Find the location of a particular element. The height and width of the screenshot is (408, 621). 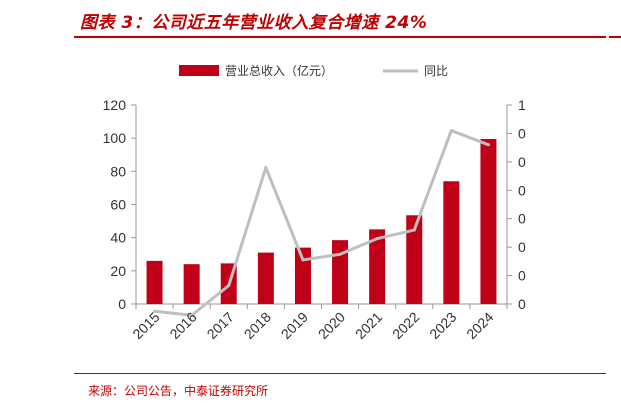

y-tick-label-left: 80 is located at coordinates (118, 171).